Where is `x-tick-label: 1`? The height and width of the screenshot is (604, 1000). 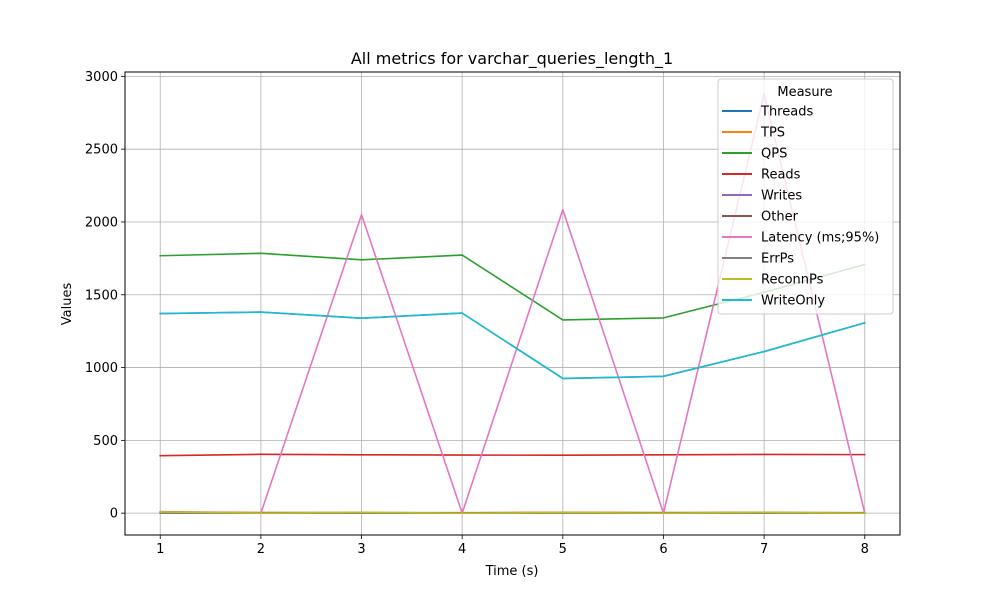
x-tick-label: 1 is located at coordinates (160, 549).